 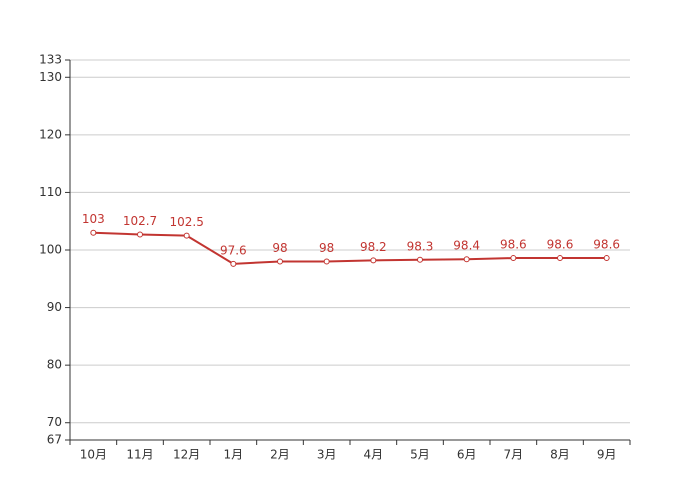 What do you see at coordinates (373, 247) in the screenshot?
I see `value-label: 98.2` at bounding box center [373, 247].